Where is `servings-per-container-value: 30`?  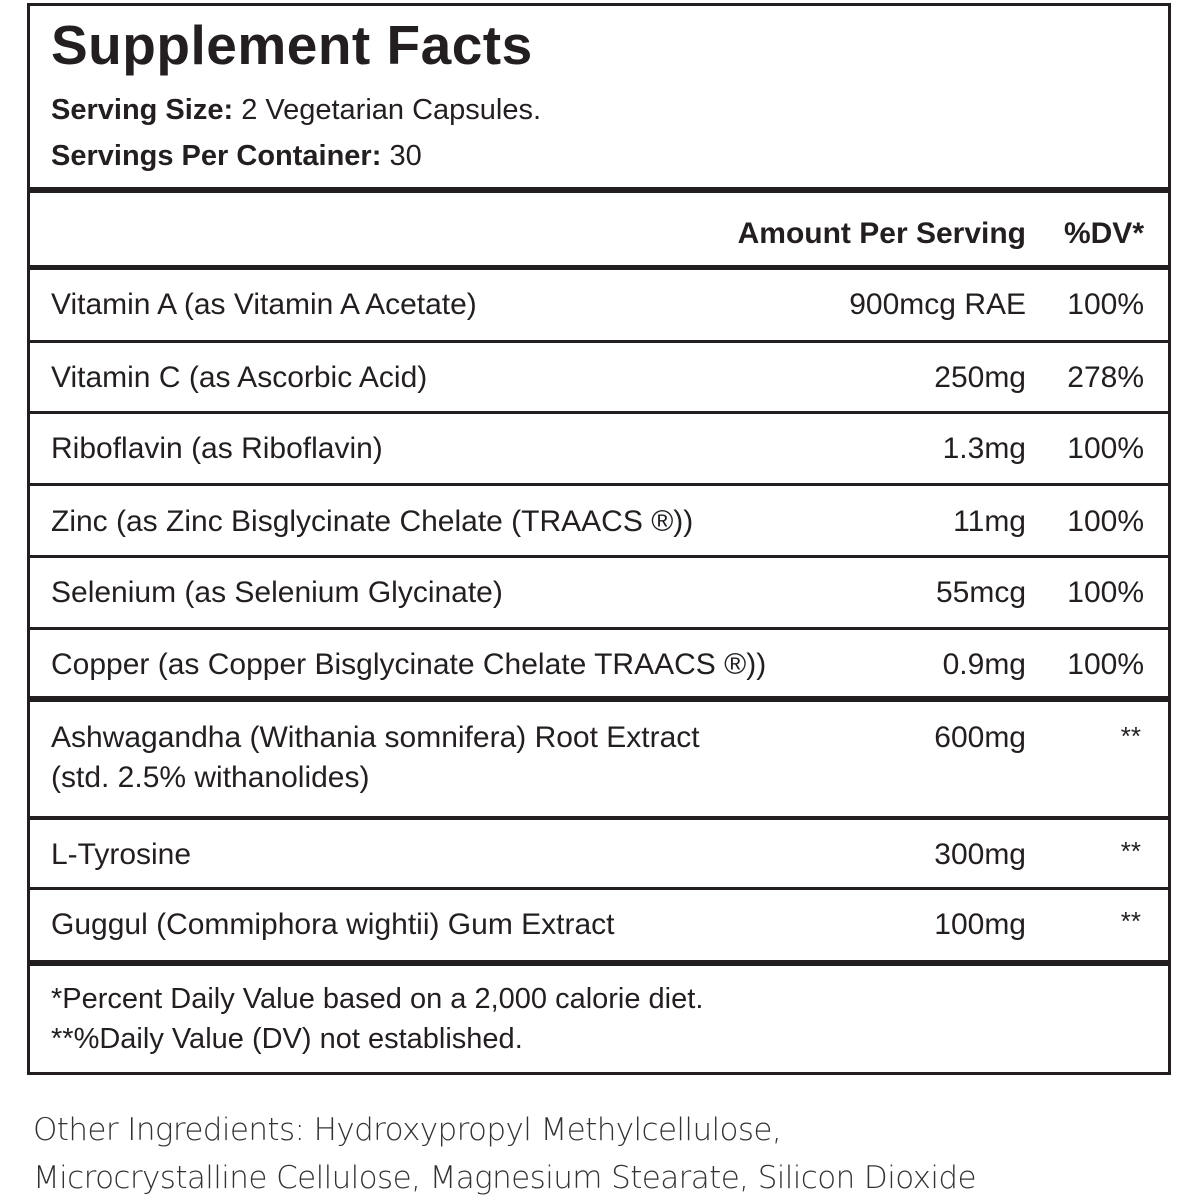
servings-per-container-value: 30 is located at coordinates (405, 156).